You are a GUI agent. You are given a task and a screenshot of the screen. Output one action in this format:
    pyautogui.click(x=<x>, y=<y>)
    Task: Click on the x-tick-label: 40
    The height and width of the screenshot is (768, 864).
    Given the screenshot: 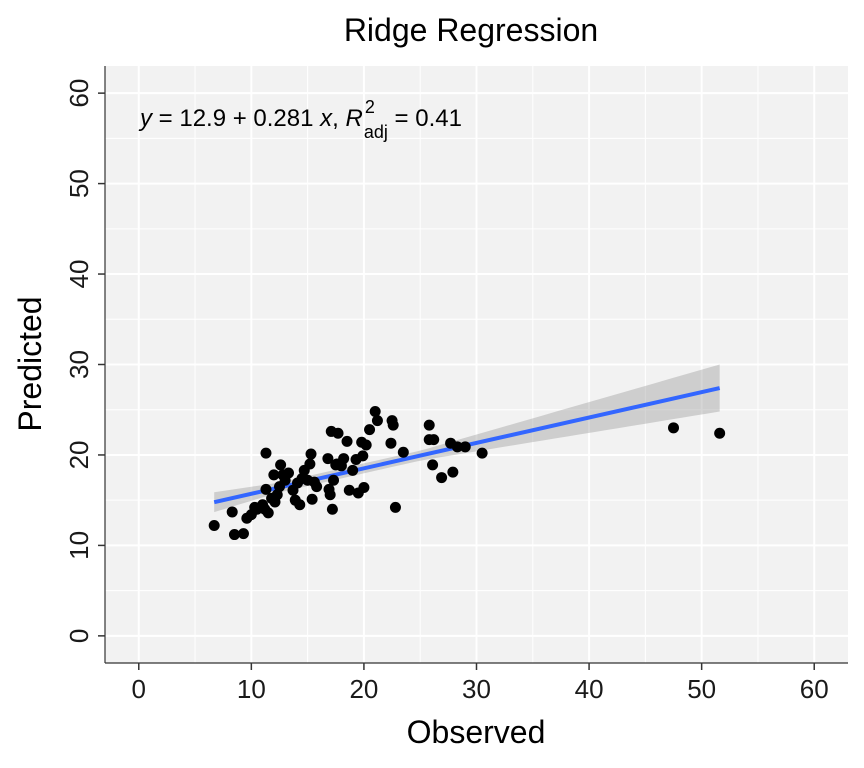 What is the action you would take?
    pyautogui.click(x=589, y=689)
    